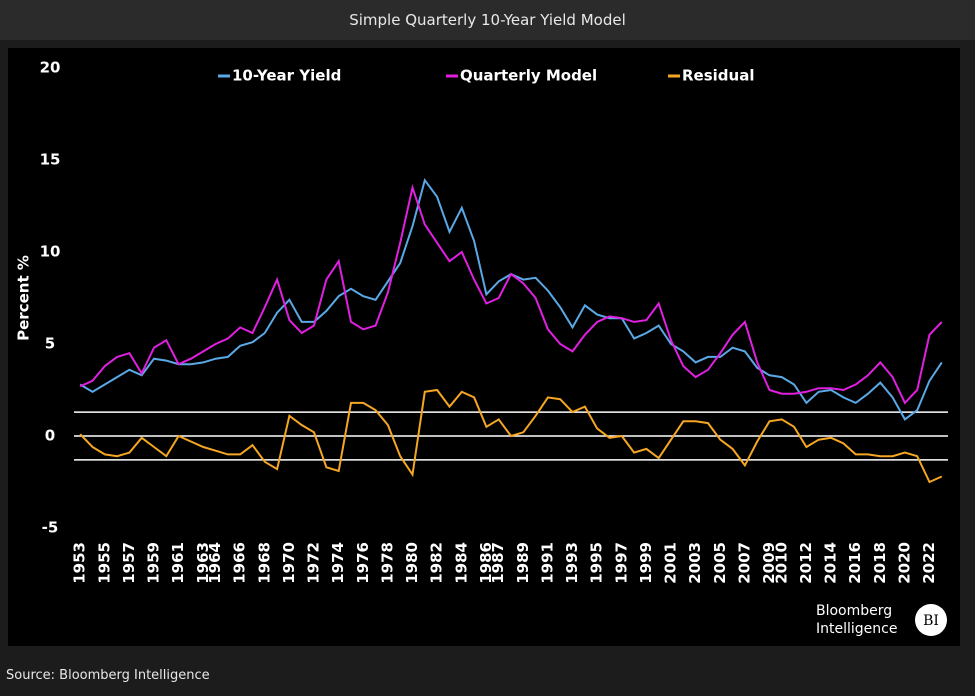 Image resolution: width=975 pixels, height=696 pixels. I want to click on x-tick-label: 1957, so click(129, 563).